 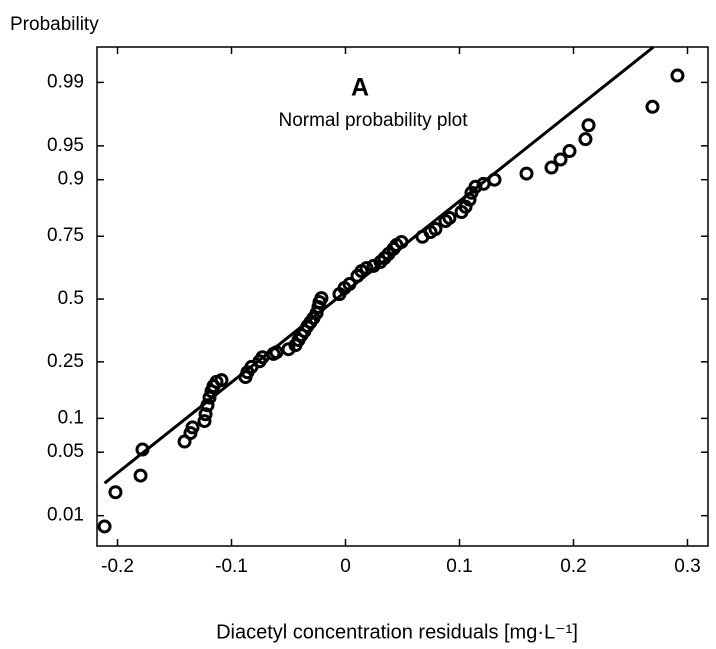 I want to click on x-tick-label: 0, so click(x=345, y=566).